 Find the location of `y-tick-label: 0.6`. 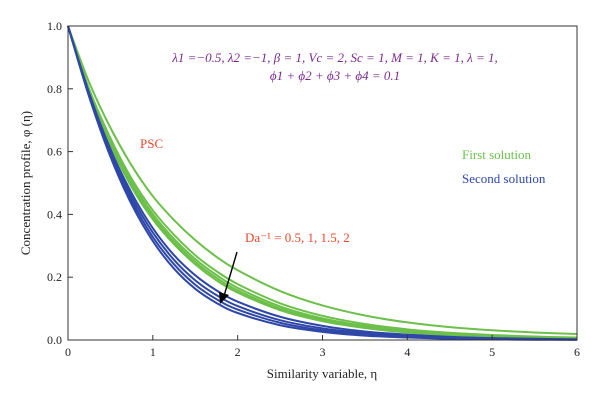

y-tick-label: 0.6 is located at coordinates (54, 152).